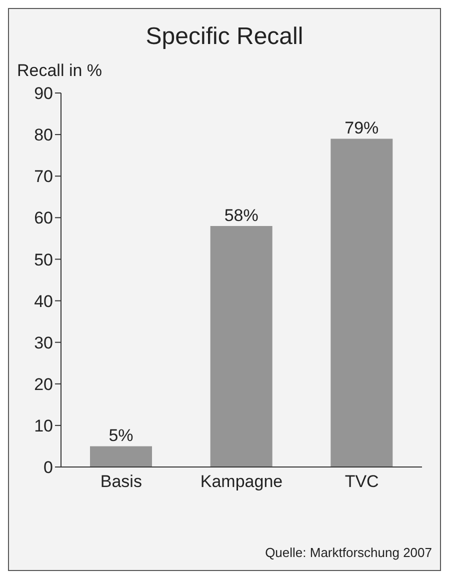 The image size is (455, 583). Describe the element at coordinates (361, 482) in the screenshot. I see `x-tick-label: TVC` at that location.